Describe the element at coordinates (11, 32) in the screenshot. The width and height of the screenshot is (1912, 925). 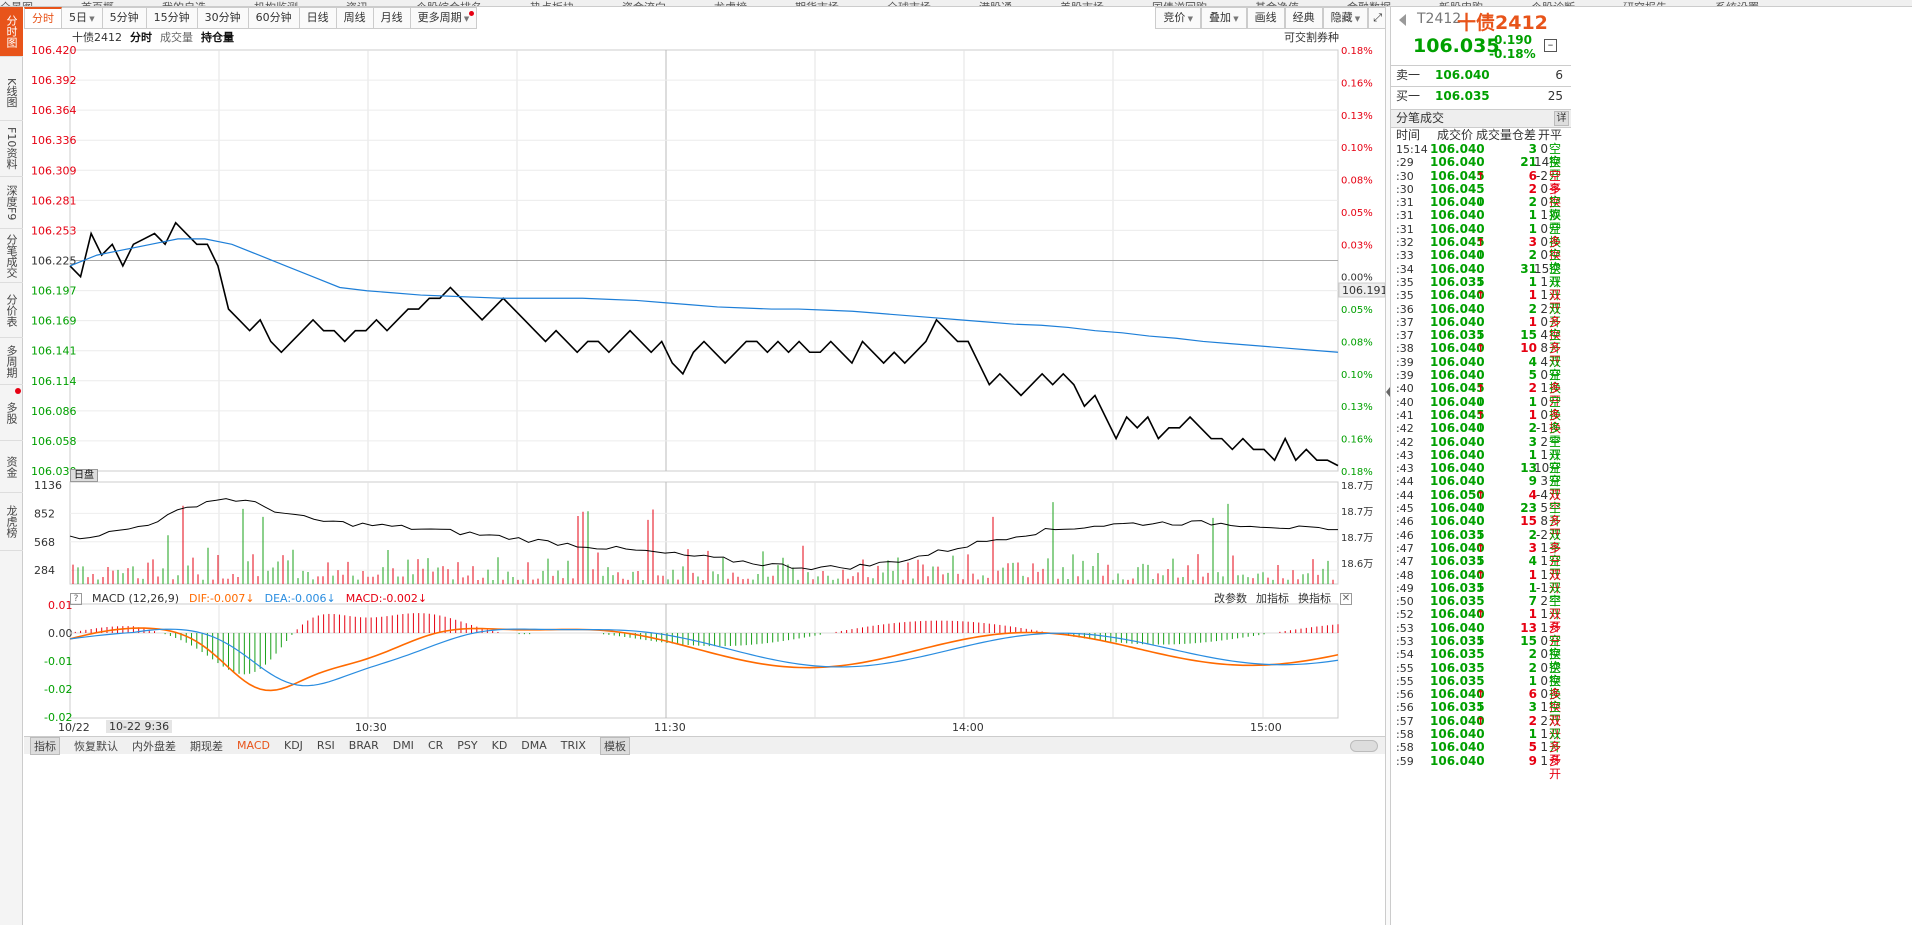
I see `nav-intraday: 分时图` at that location.